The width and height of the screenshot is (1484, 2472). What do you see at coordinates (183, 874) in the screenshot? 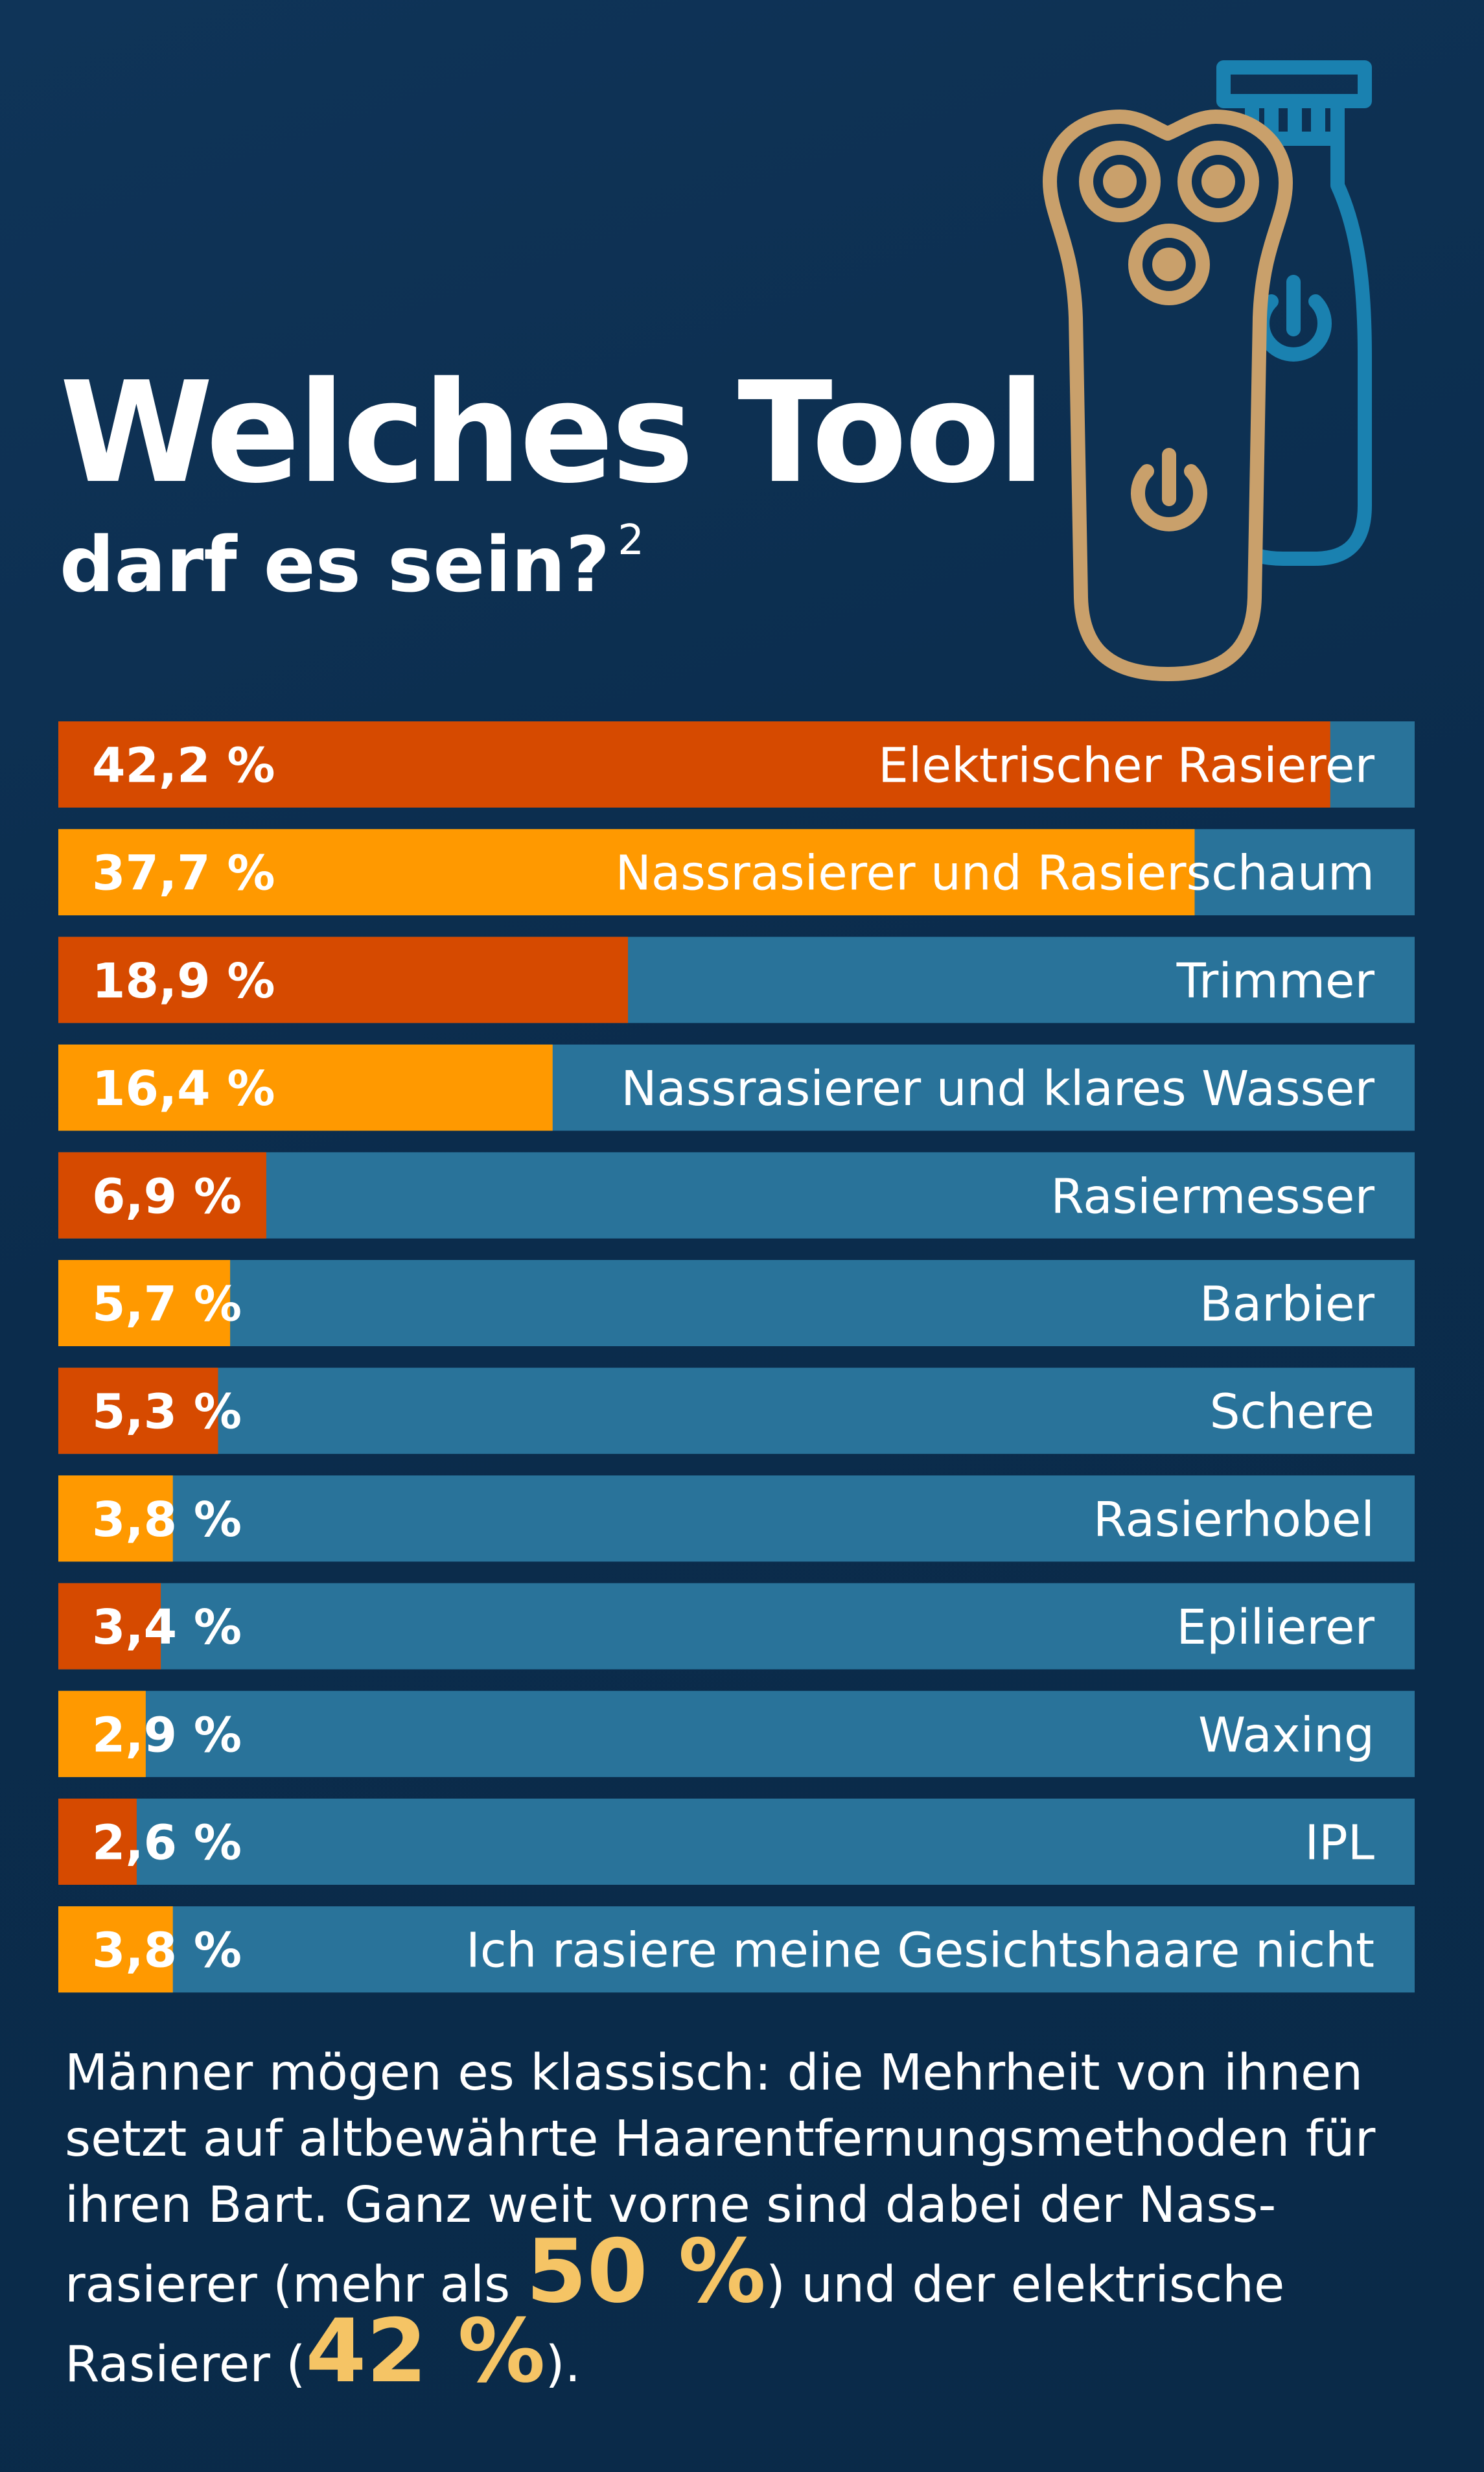
I see `value-label: 37,7 %` at bounding box center [183, 874].